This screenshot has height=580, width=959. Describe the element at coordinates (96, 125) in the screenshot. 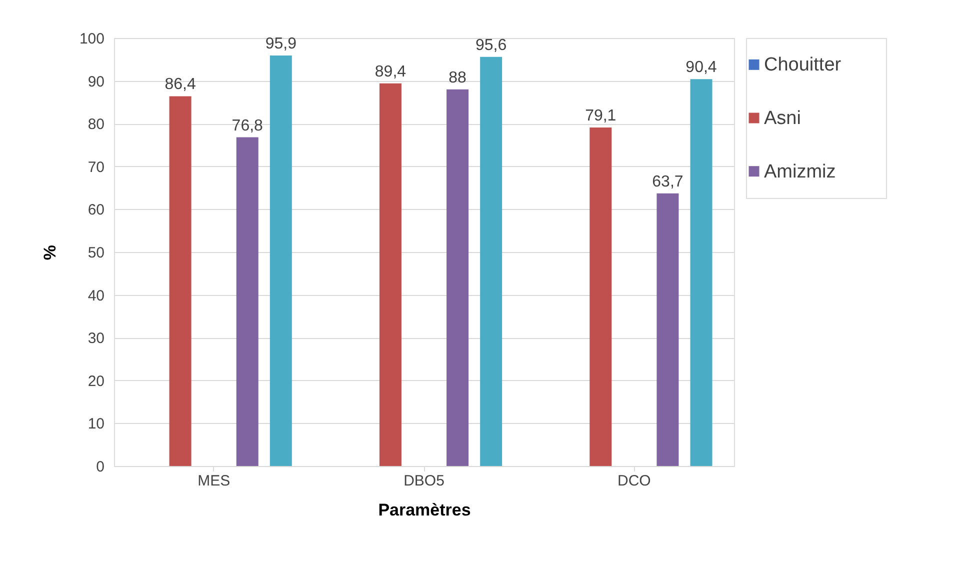

I see `y-tick-label: 80` at that location.